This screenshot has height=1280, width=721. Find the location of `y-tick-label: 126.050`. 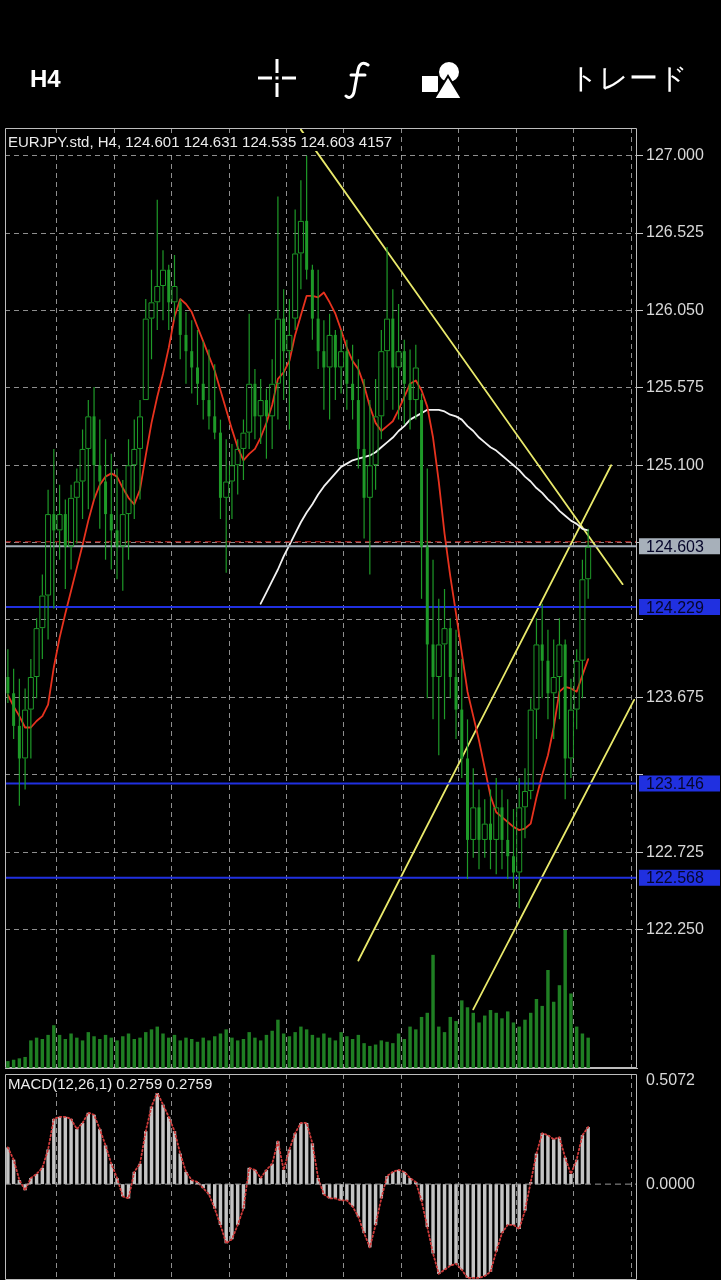

y-tick-label: 126.050 is located at coordinates (675, 309).